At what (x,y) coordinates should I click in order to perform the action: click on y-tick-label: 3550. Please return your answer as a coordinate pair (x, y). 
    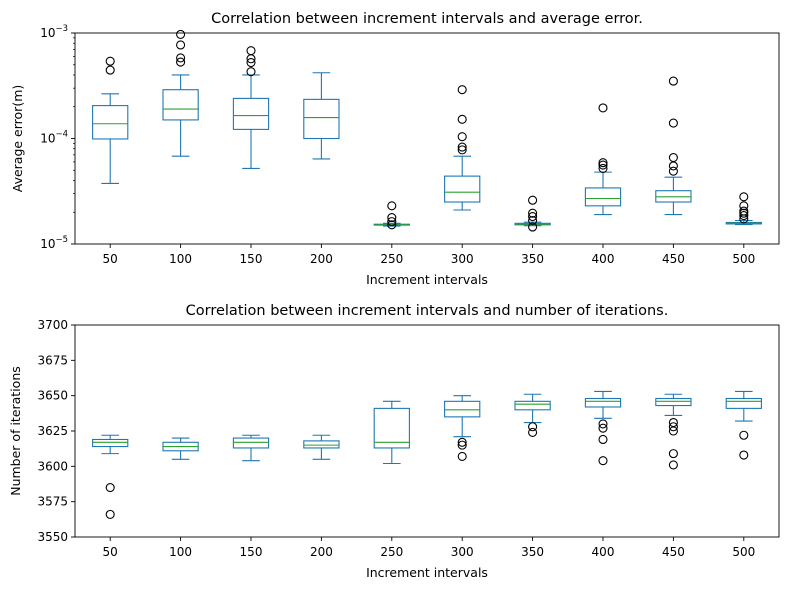
    Looking at the image, I should click on (52, 537).